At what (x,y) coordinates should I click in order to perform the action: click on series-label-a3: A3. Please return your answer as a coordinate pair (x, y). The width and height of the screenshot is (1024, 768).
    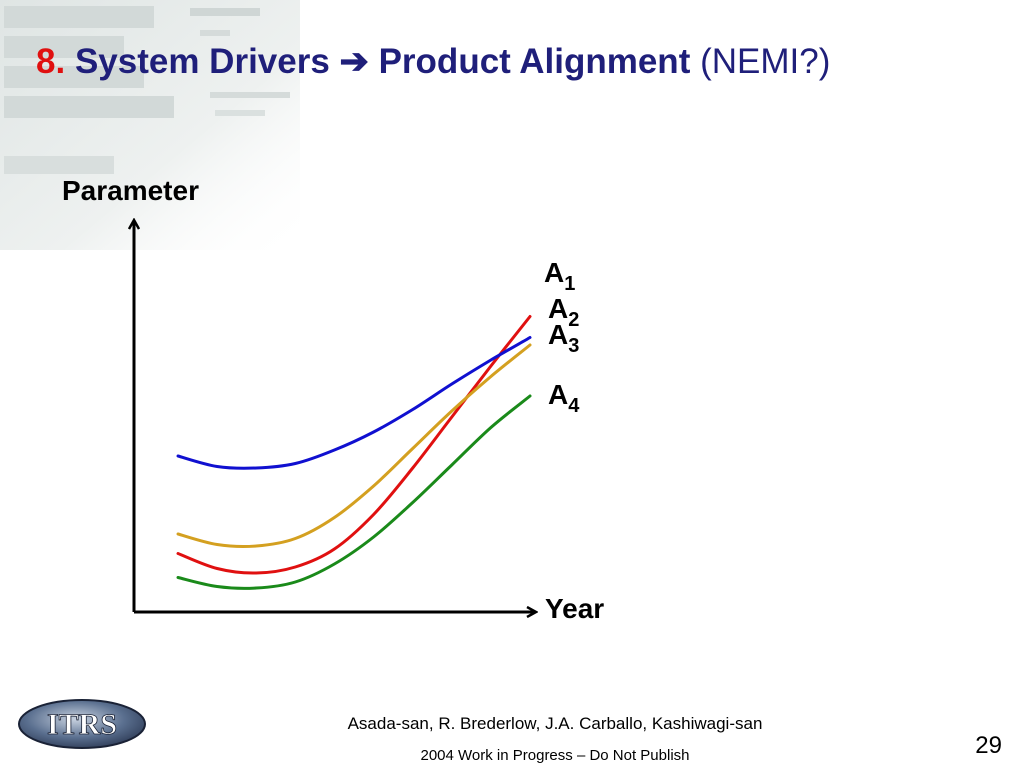
    Looking at the image, I should click on (563, 338).